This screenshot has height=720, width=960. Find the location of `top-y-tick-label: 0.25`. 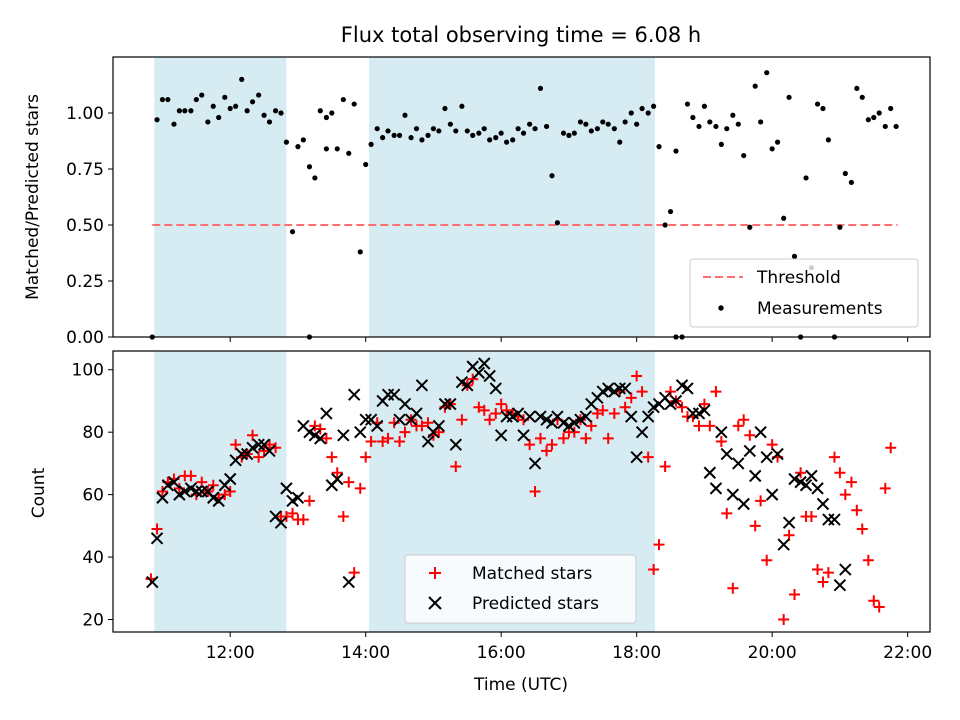

top-y-tick-label: 0.25 is located at coordinates (85, 282).